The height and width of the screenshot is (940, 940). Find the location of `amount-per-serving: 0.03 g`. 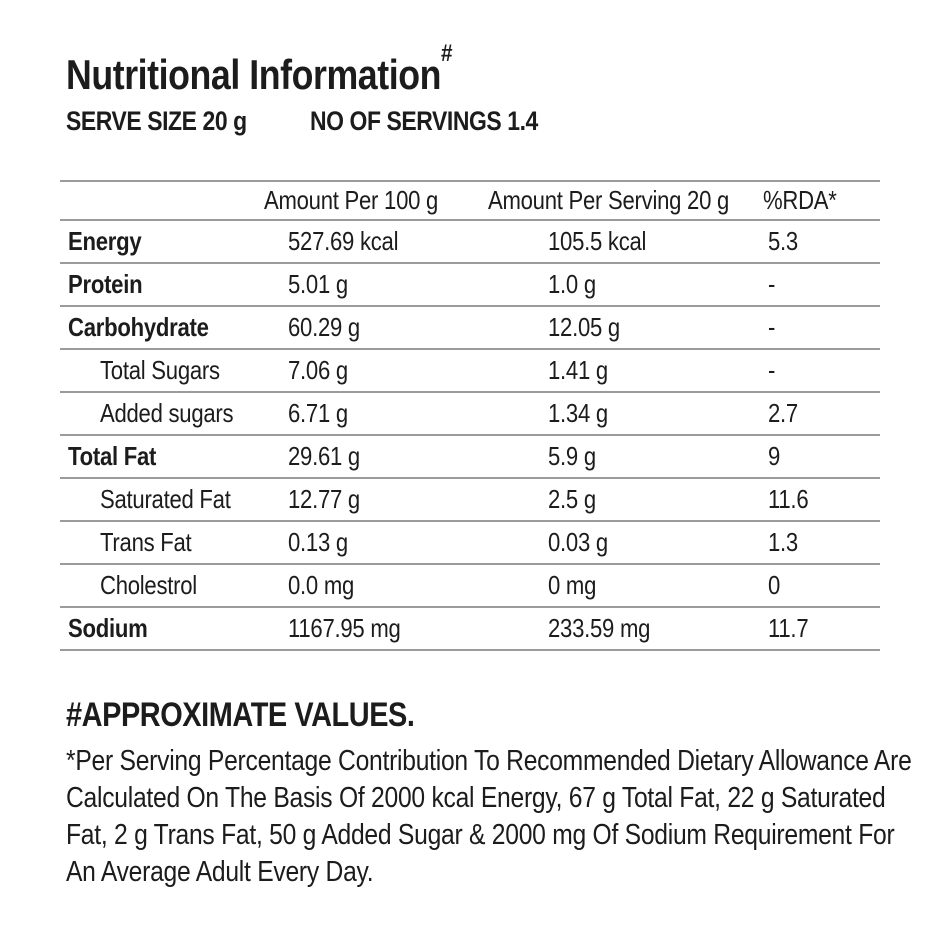

amount-per-serving: 0.03 g is located at coordinates (624, 542).